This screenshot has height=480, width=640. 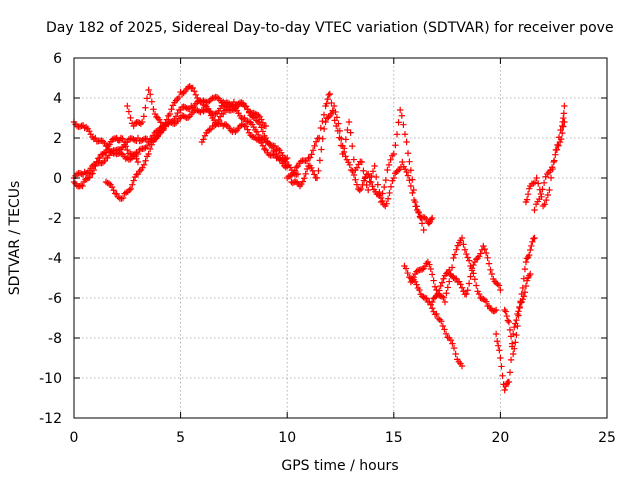 I want to click on y-tick-label: 4, so click(x=57, y=99).